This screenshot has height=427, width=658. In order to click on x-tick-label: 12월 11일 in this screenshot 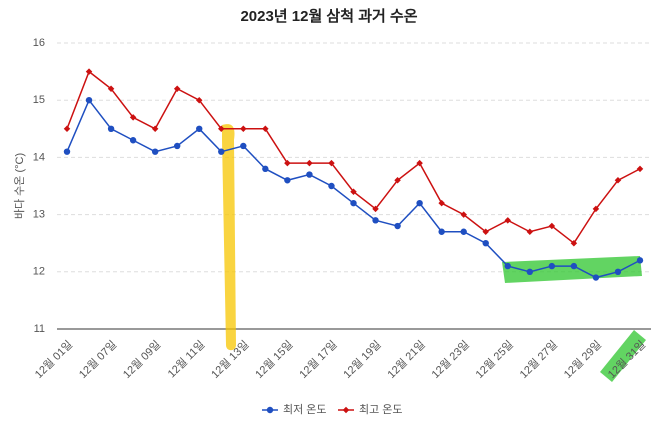, I will do `click(185, 358)`.